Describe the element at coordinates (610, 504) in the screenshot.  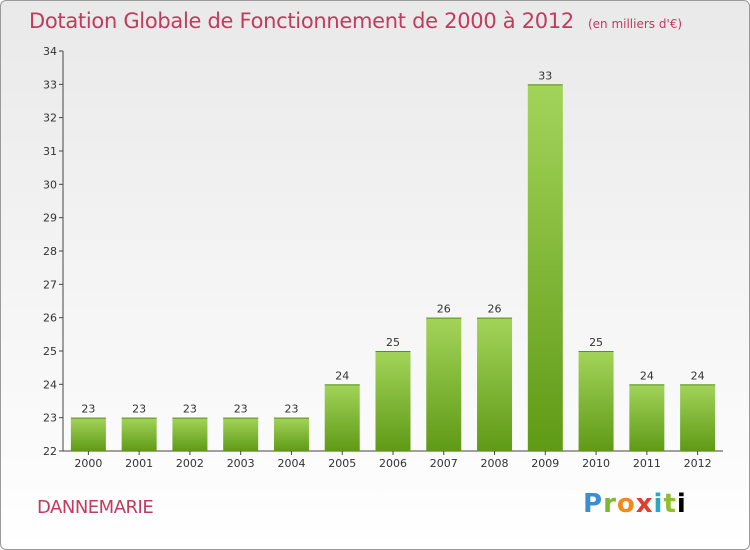
I see `logo-letter: r` at that location.